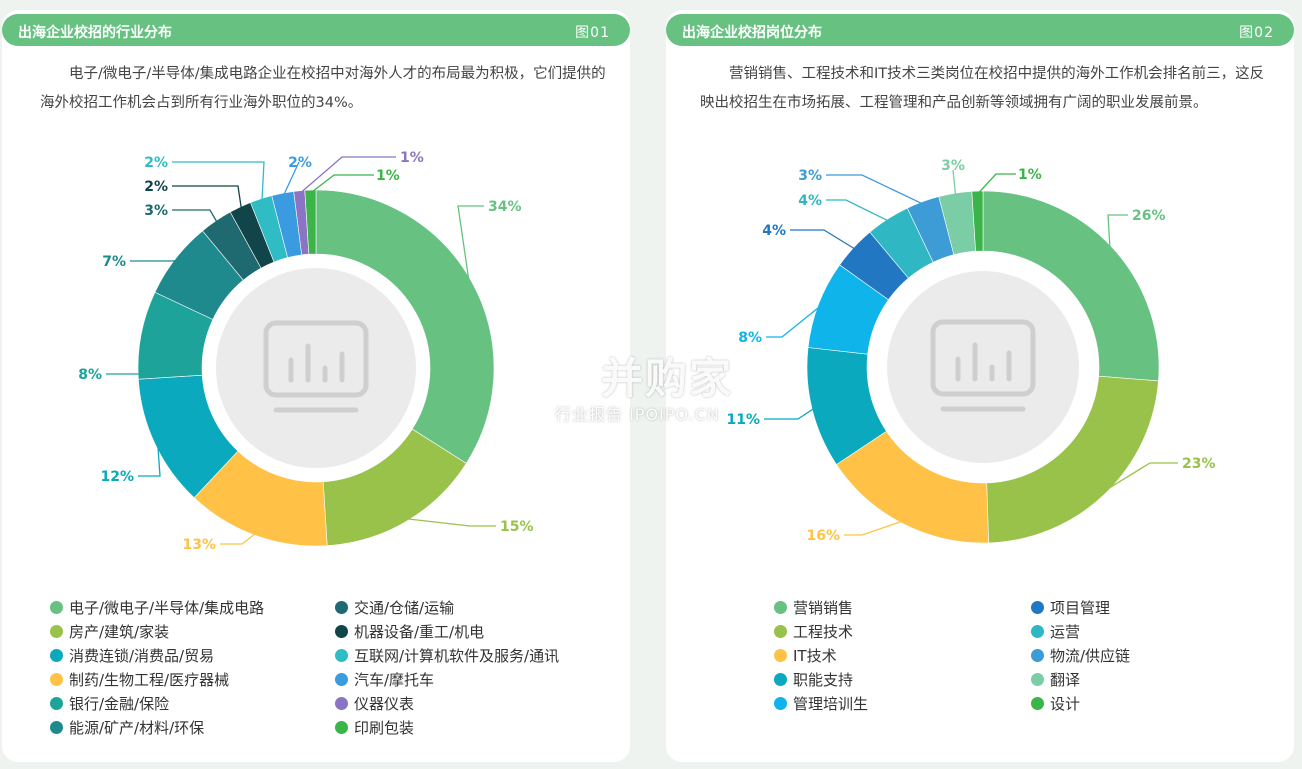  I want to click on legend-label: 运营, so click(1065, 632).